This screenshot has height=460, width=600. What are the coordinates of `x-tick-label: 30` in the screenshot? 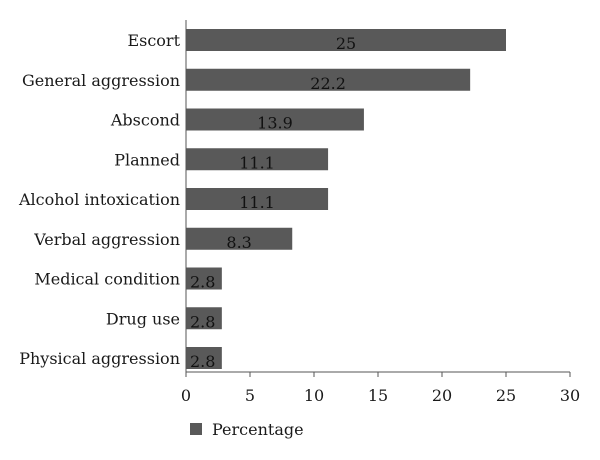 It's located at (570, 395).